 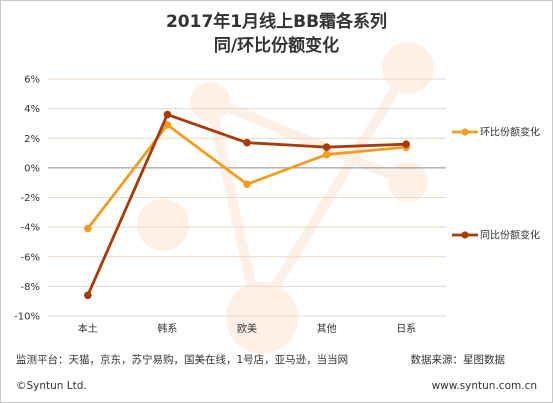 I want to click on monitoring-platforms-text: 监测平台：天猫，京东，苏宁易购，国美在线，1号店，亚马逊，当当网, so click(x=182, y=360).